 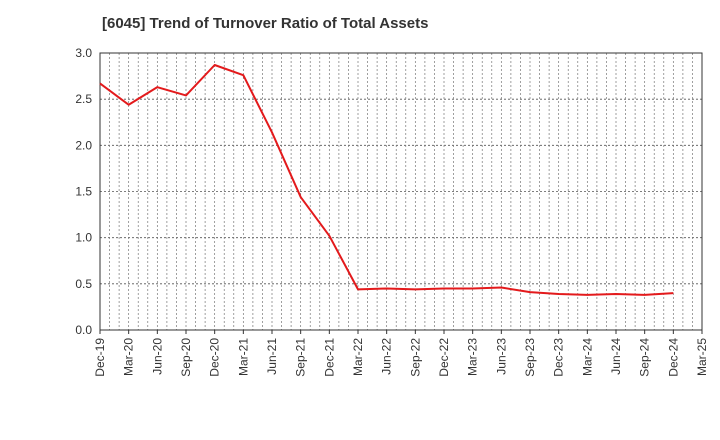 I want to click on x-tick-label: Jun-24, so click(x=616, y=356).